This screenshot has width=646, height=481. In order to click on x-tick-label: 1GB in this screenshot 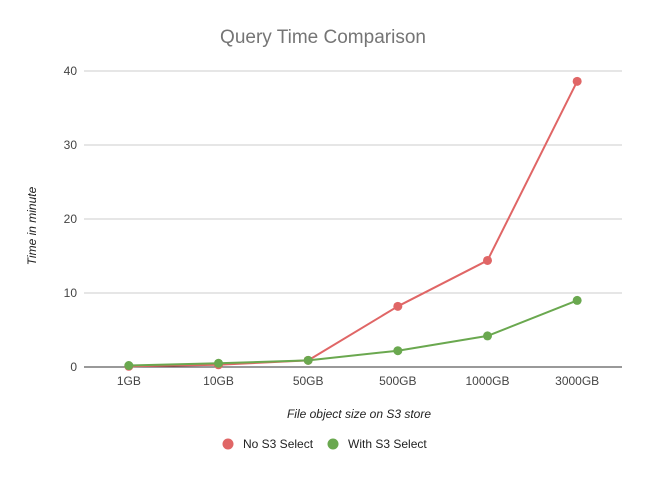, I will do `click(129, 381)`.